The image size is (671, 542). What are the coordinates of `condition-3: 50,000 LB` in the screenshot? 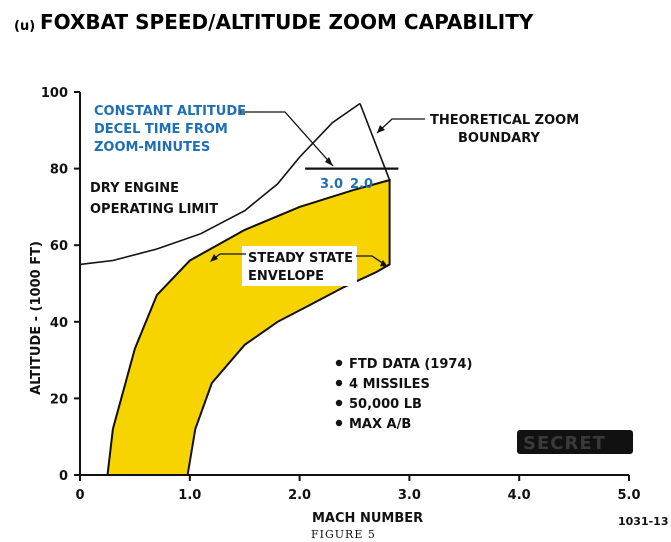 It's located at (385, 404).